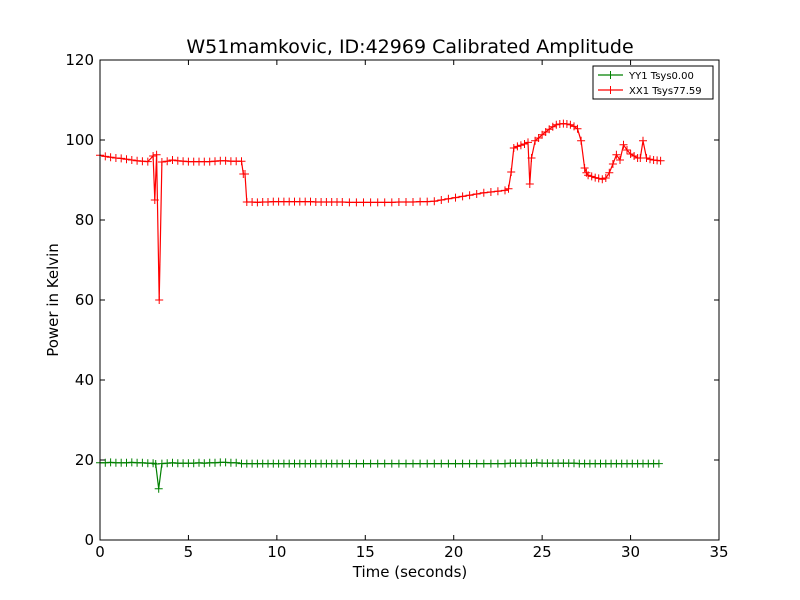  I want to click on legend: YY1 Tsys0.00 XX1 Tsys77.59, so click(653, 82).